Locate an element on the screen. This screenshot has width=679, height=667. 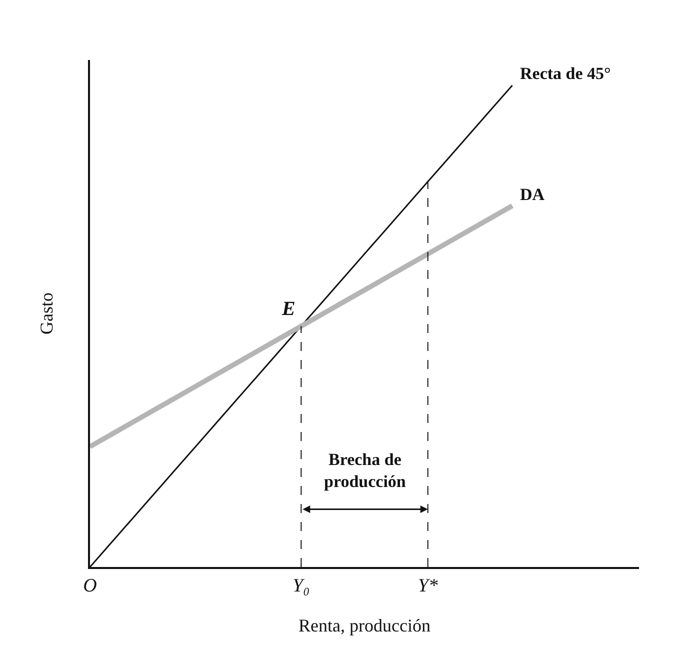
x-tick-label: Y₀ is located at coordinates (301, 586).